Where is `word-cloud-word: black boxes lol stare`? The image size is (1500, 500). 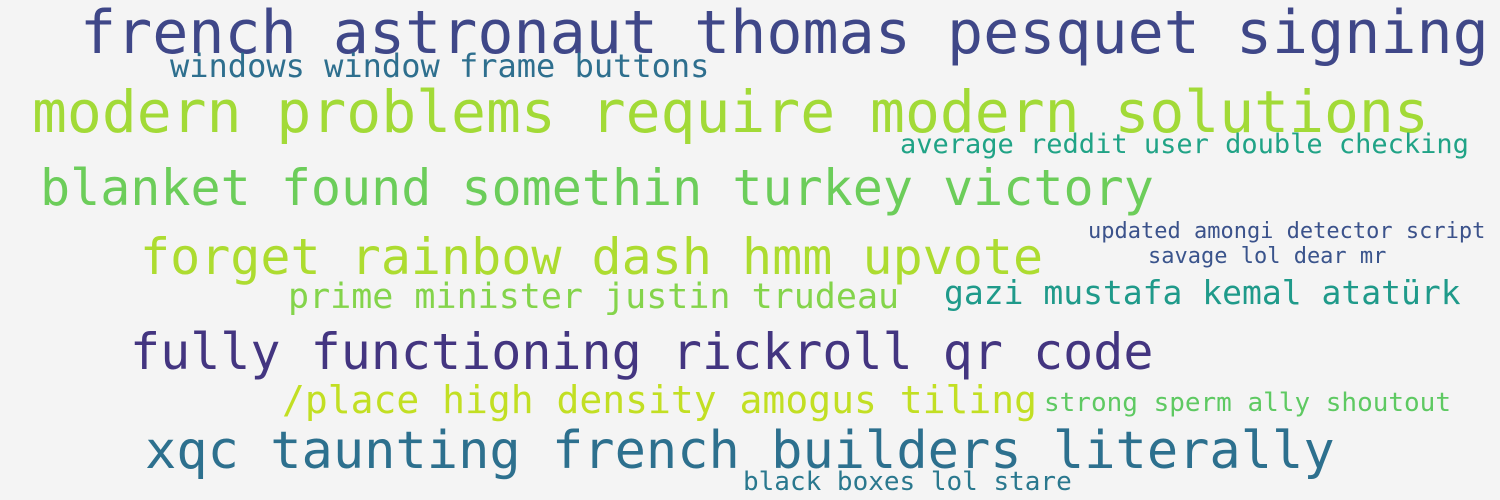
word-cloud-word: black boxes lol stare is located at coordinates (907, 482).